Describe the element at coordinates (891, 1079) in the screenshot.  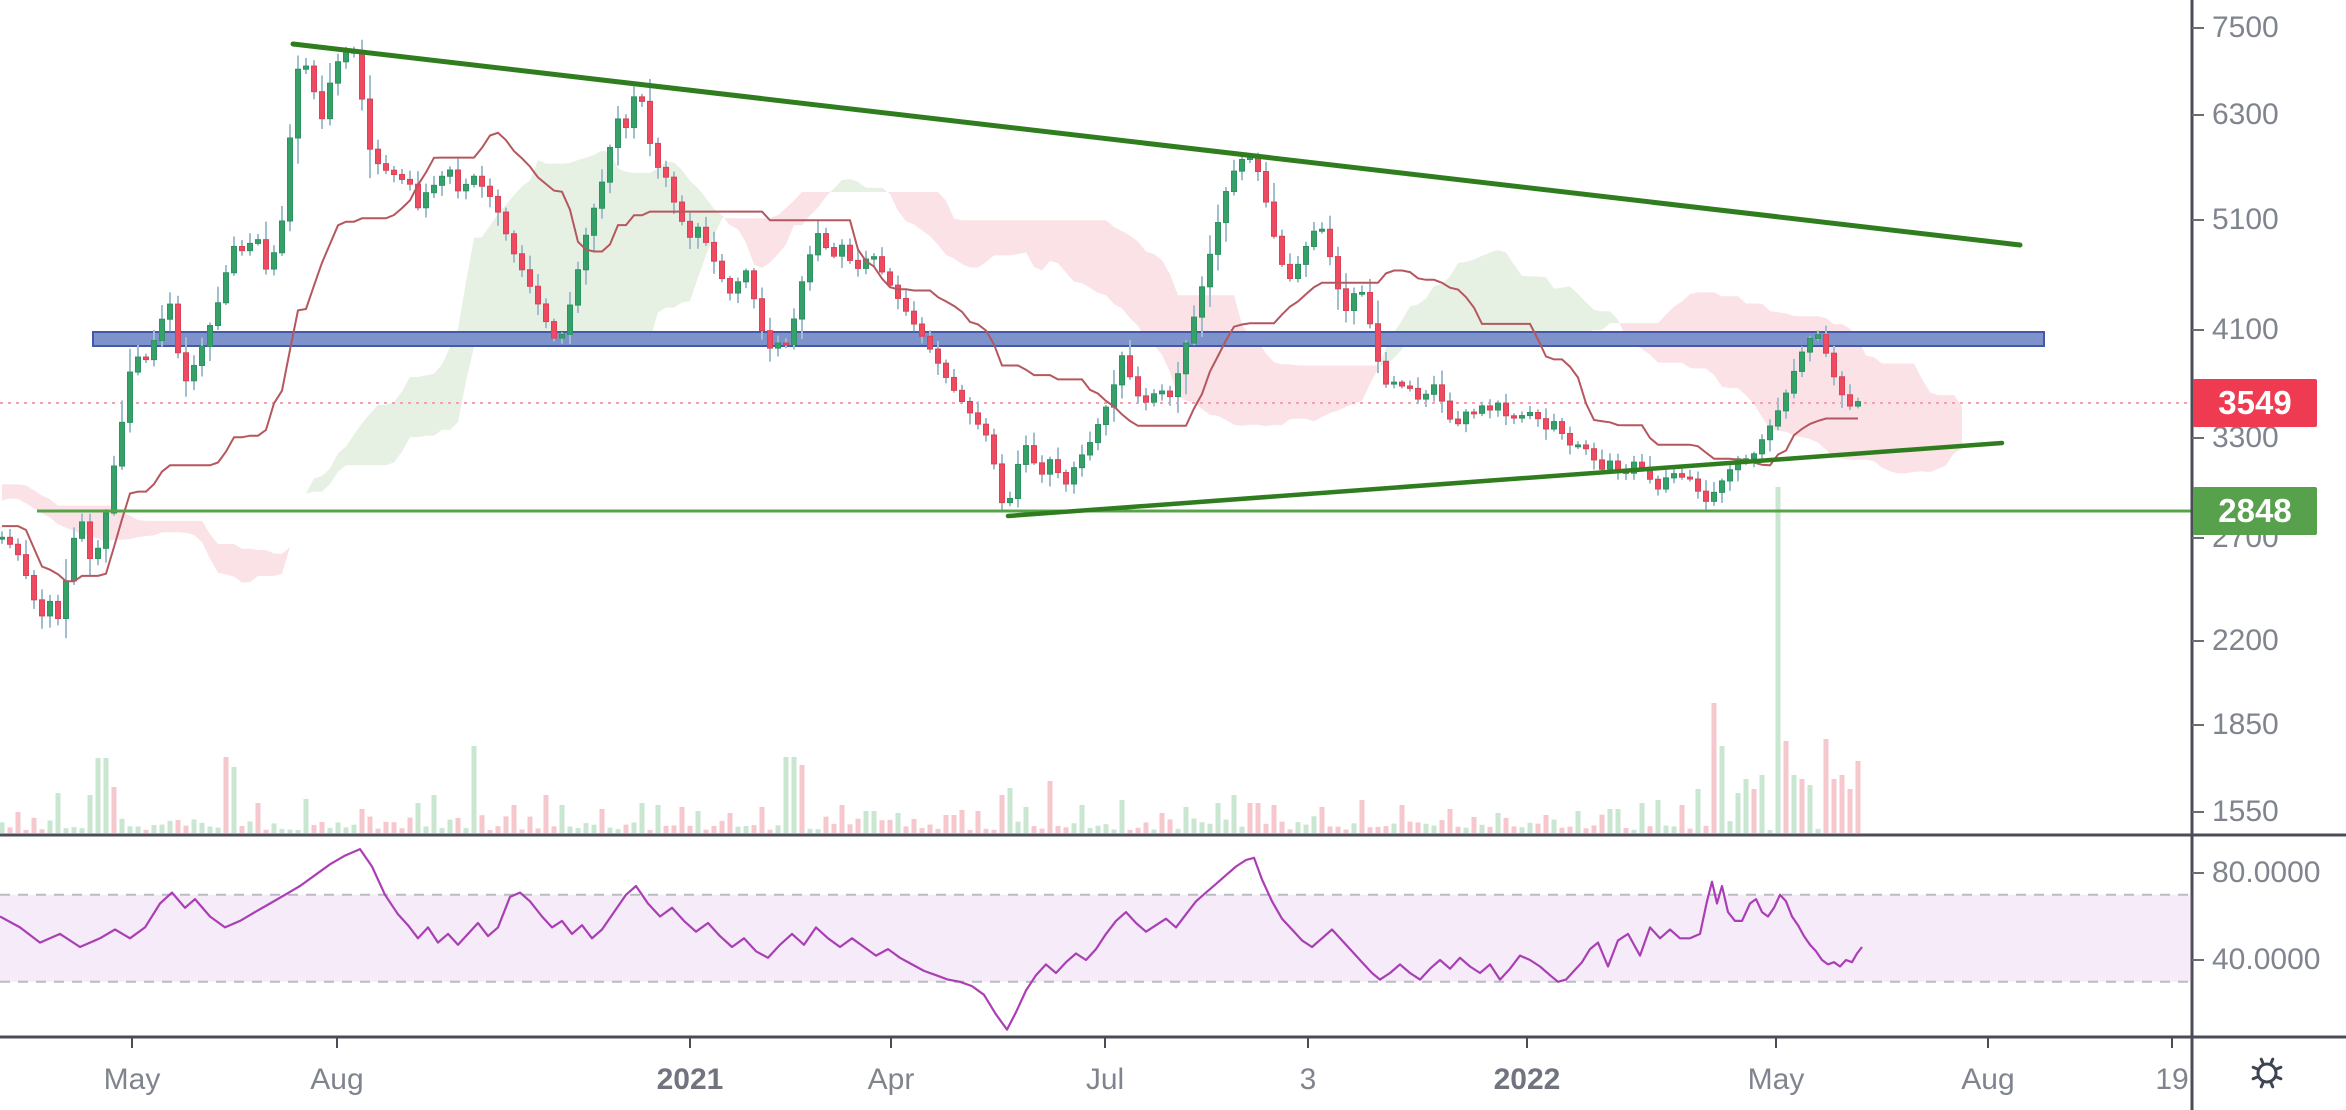
I see `time-axis-label: Apr` at that location.